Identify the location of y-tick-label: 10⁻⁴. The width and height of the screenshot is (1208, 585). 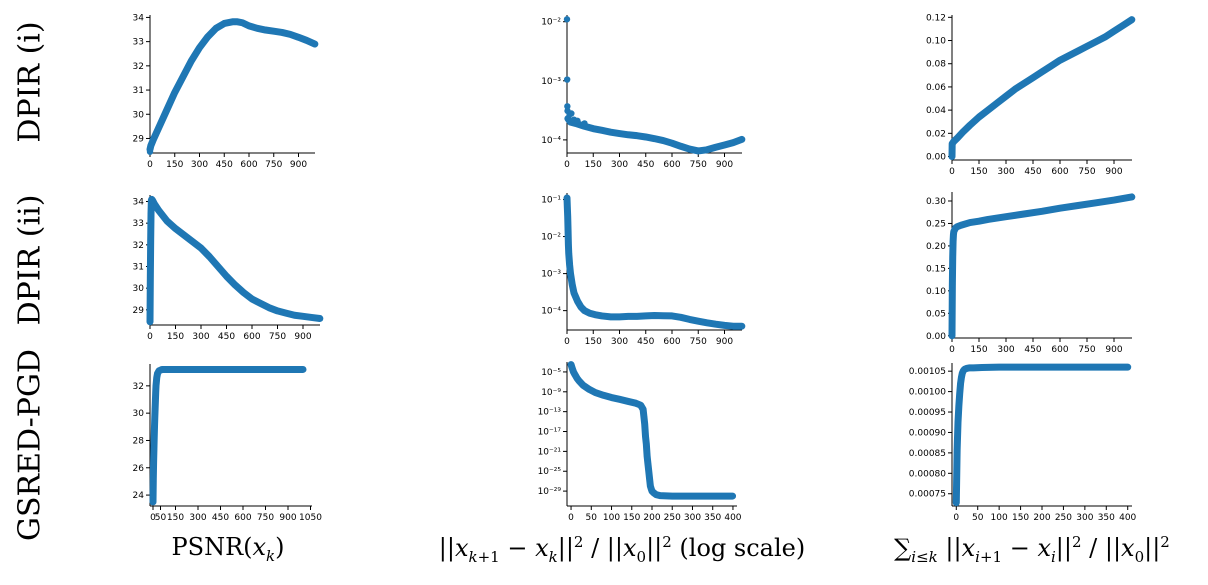
(551, 312).